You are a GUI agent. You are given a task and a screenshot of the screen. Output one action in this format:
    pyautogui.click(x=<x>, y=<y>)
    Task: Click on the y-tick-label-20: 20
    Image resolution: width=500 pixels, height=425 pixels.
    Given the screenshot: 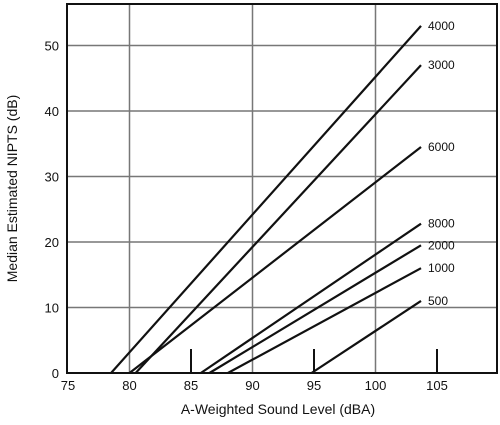 What is the action you would take?
    pyautogui.click(x=52, y=242)
    